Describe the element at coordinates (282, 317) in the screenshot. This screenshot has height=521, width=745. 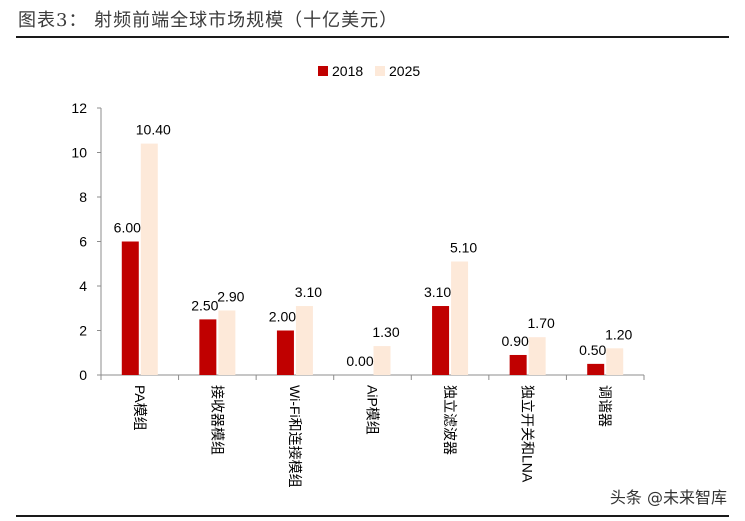
I see `data-label-2018: 2.00` at that location.